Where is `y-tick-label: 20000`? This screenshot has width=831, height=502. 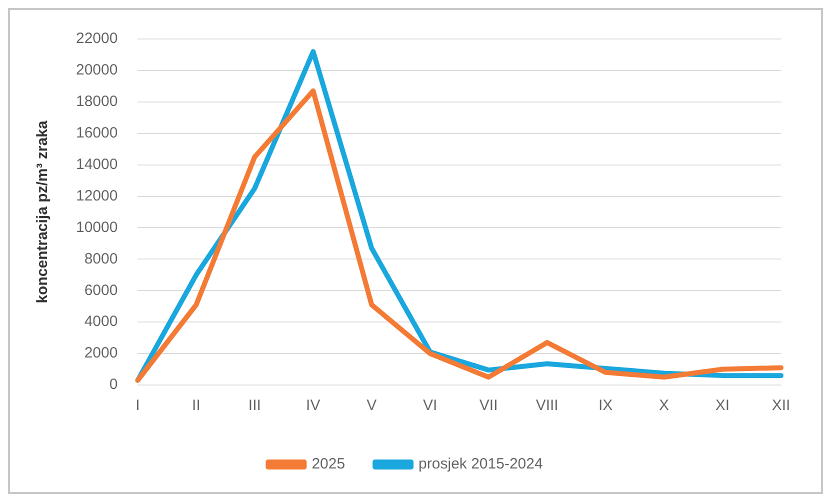
y-tick-label: 20000 is located at coordinates (97, 70).